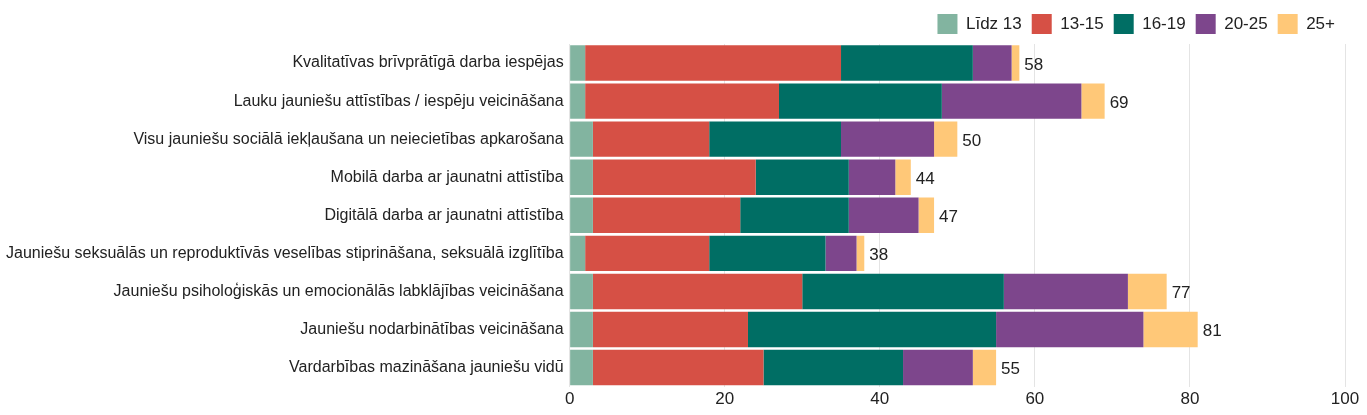 Image resolution: width=1367 pixels, height=415 pixels. Describe the element at coordinates (1011, 369) in the screenshot. I see `total-label: 55` at that location.